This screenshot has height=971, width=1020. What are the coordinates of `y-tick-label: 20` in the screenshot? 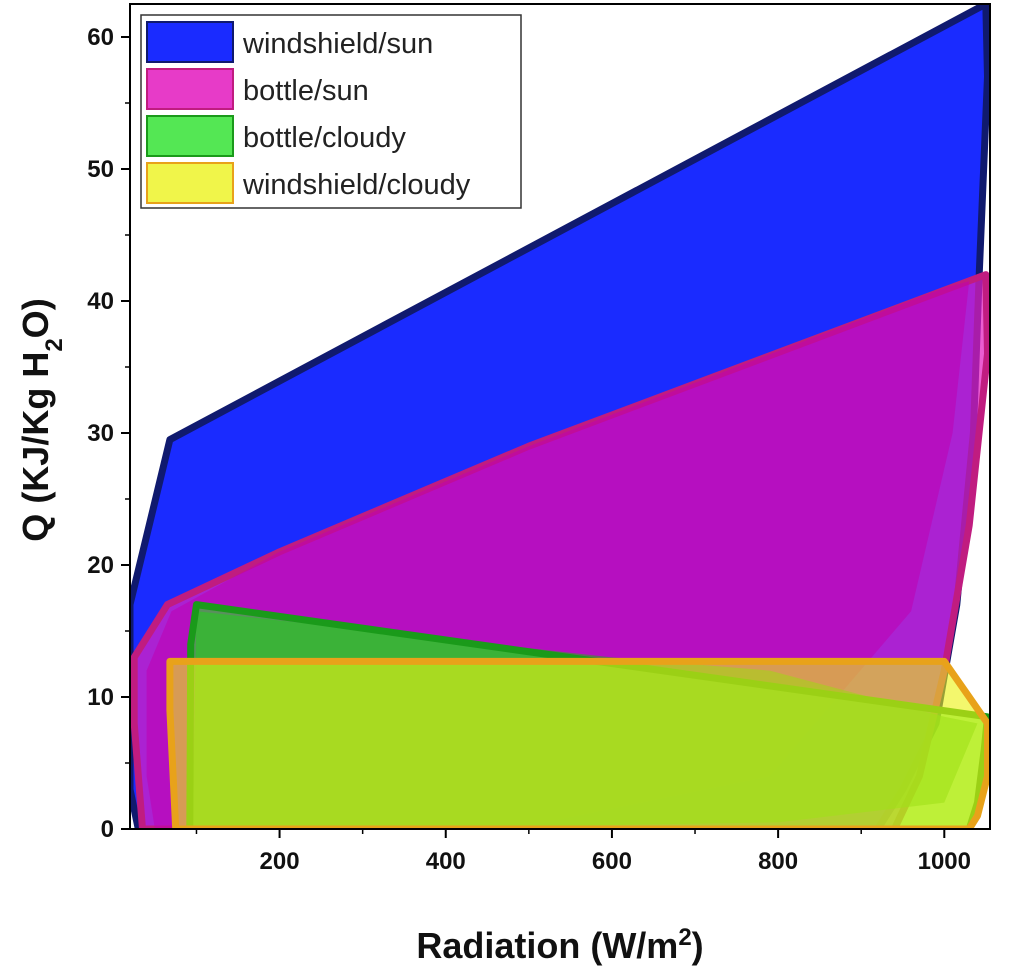 It's located at (100, 565).